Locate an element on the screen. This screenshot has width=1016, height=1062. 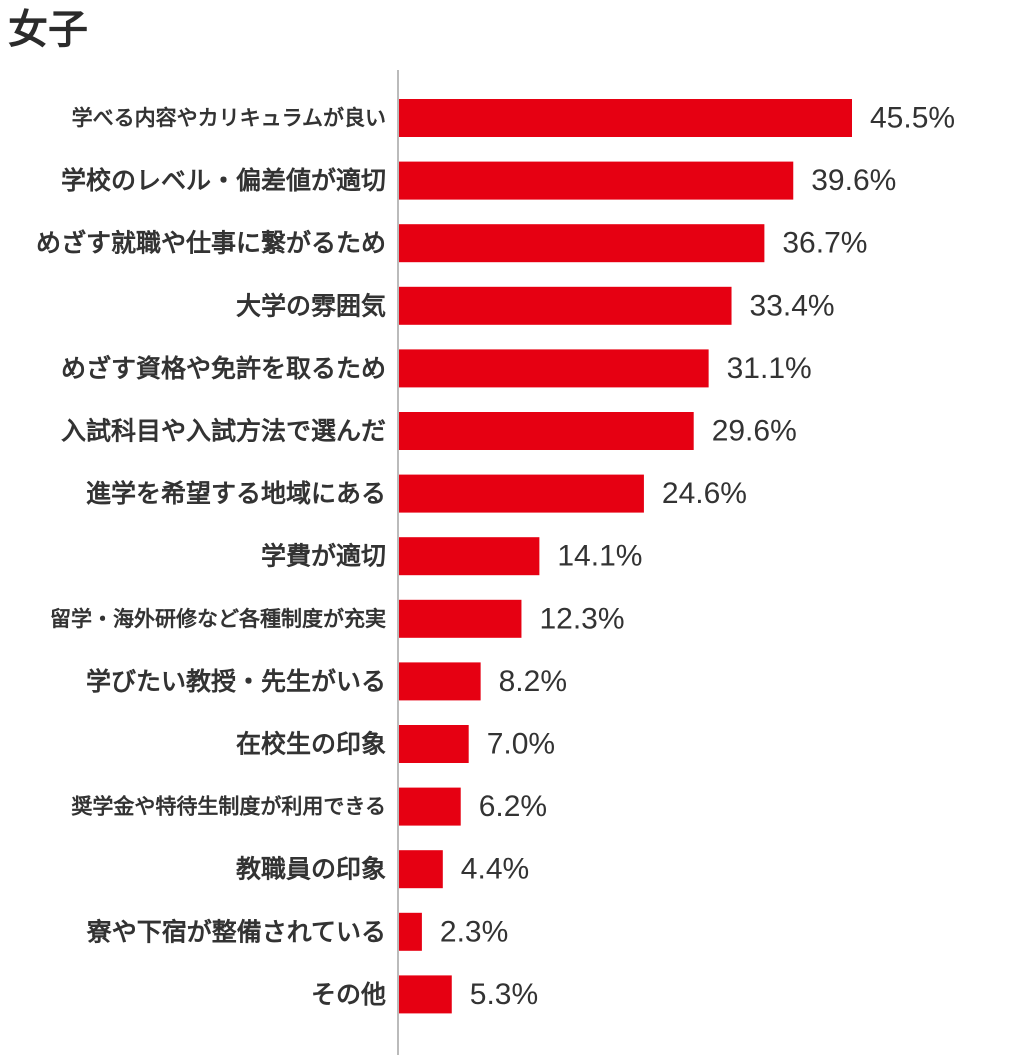
value-label: 12.3% is located at coordinates (581, 618).